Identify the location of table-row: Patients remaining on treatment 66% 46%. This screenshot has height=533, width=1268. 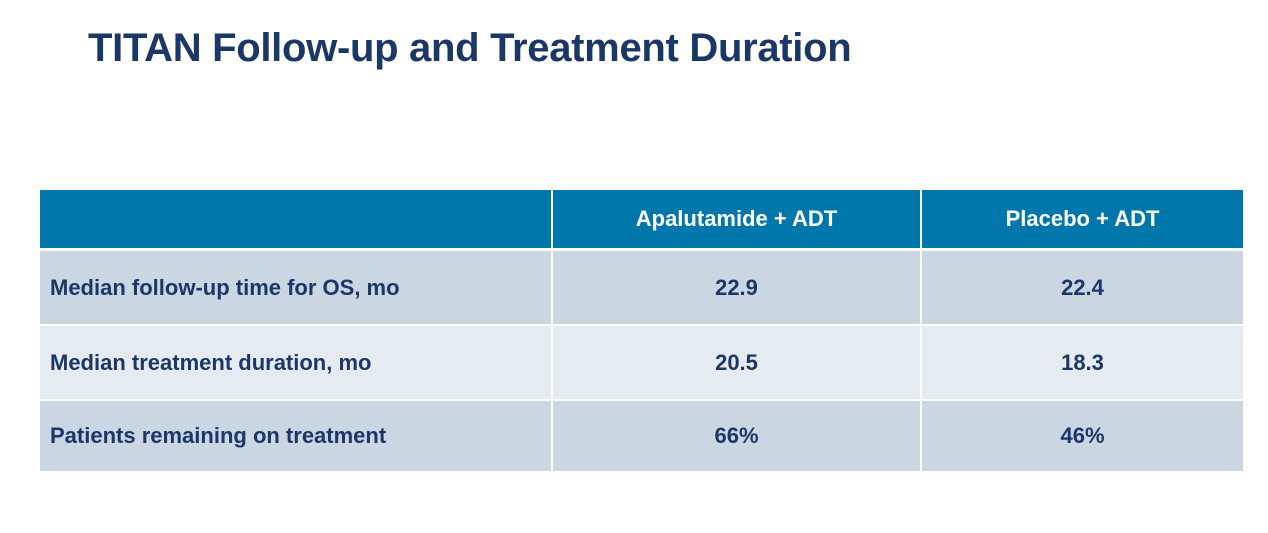
(641, 435).